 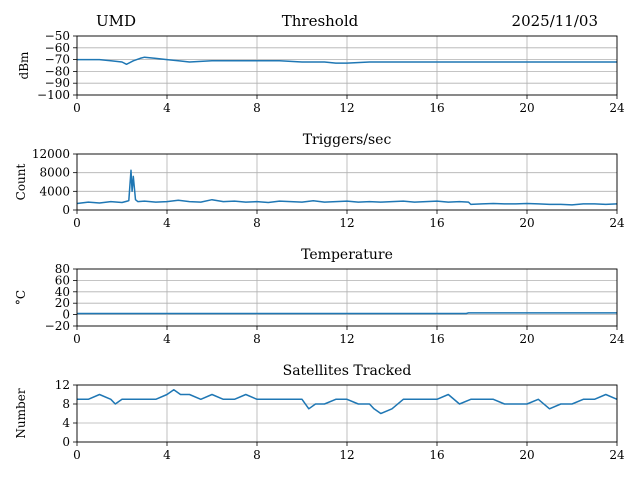 What do you see at coordinates (57, 326) in the screenshot?
I see `y-tick-label: −20` at bounding box center [57, 326].